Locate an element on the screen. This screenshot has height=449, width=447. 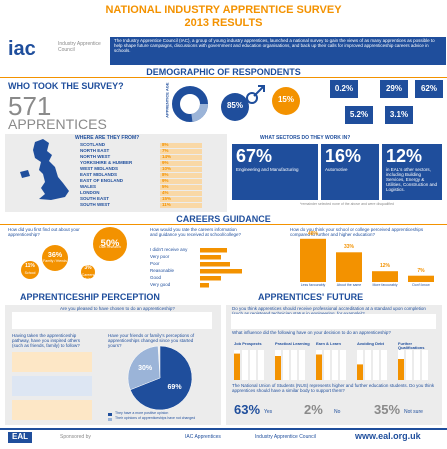
who-heading: WHO TOOK THE SURVEY? is located at coordinates (66, 86).